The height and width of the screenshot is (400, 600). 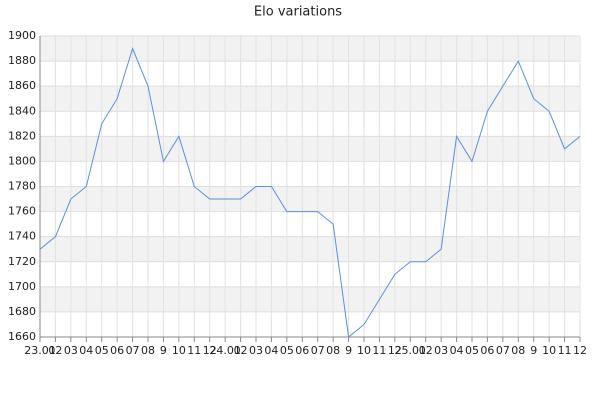 What do you see at coordinates (22, 286) in the screenshot?
I see `y-tick-label: 1700` at bounding box center [22, 286].